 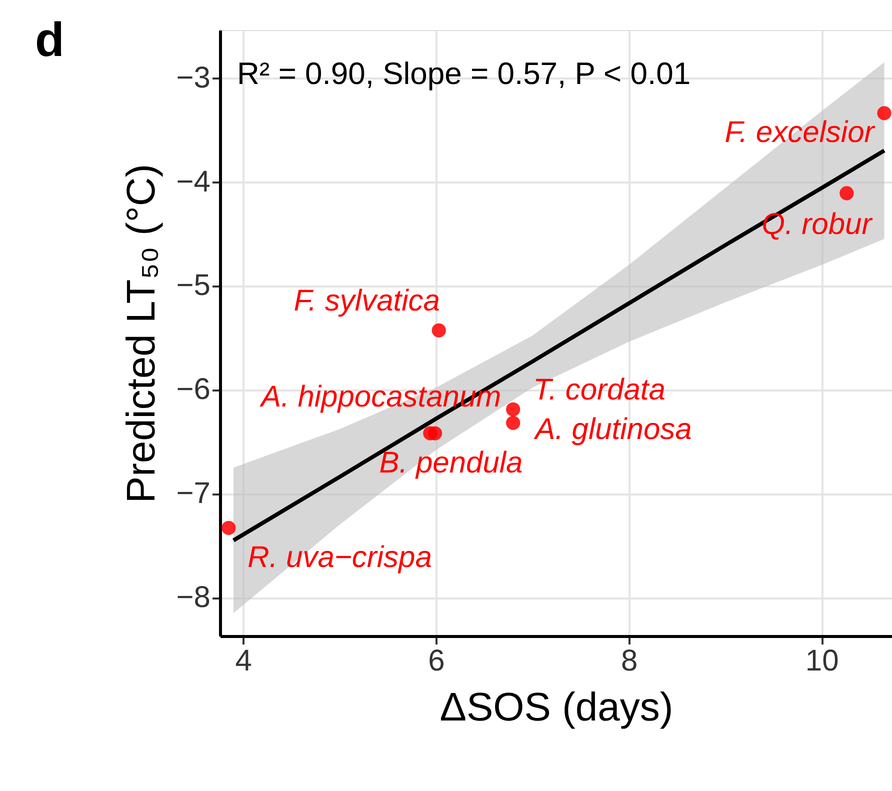 I want to click on x-tick-label: 4, so click(x=243, y=661).